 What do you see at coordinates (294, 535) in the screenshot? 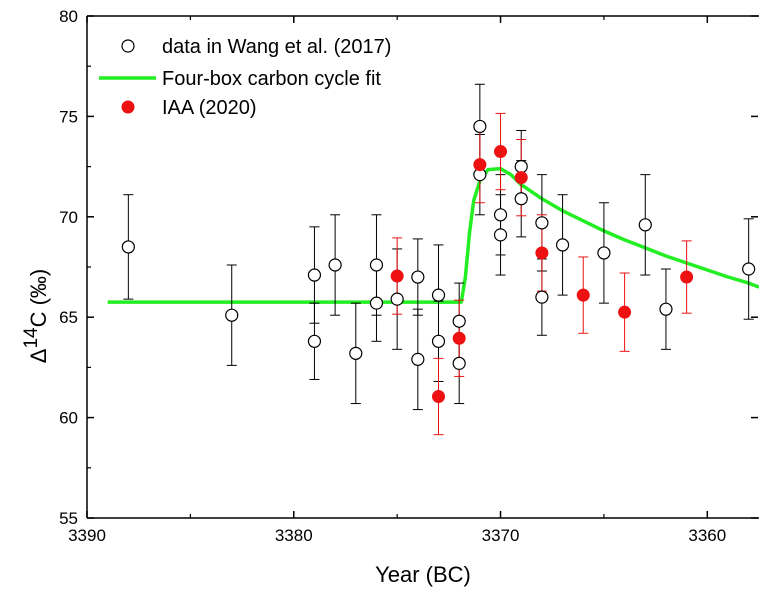
I see `x-tick-label: 3380` at bounding box center [294, 535].